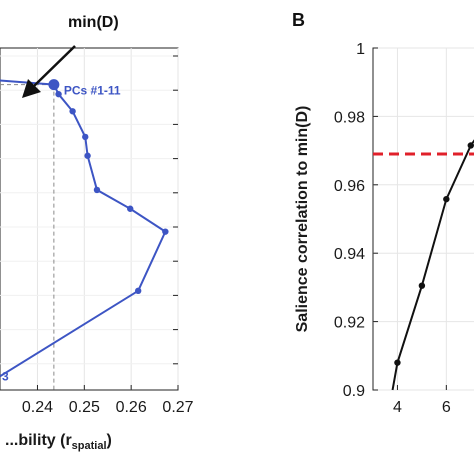 The height and width of the screenshot is (474, 474). I want to click on bottom-annotation: 3, so click(5, 376).